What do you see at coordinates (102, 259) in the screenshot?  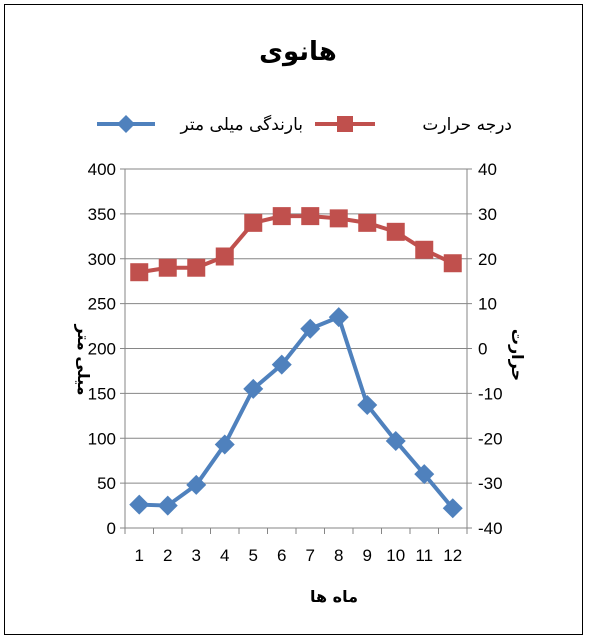 I see `left-tick-label: 300` at bounding box center [102, 259].